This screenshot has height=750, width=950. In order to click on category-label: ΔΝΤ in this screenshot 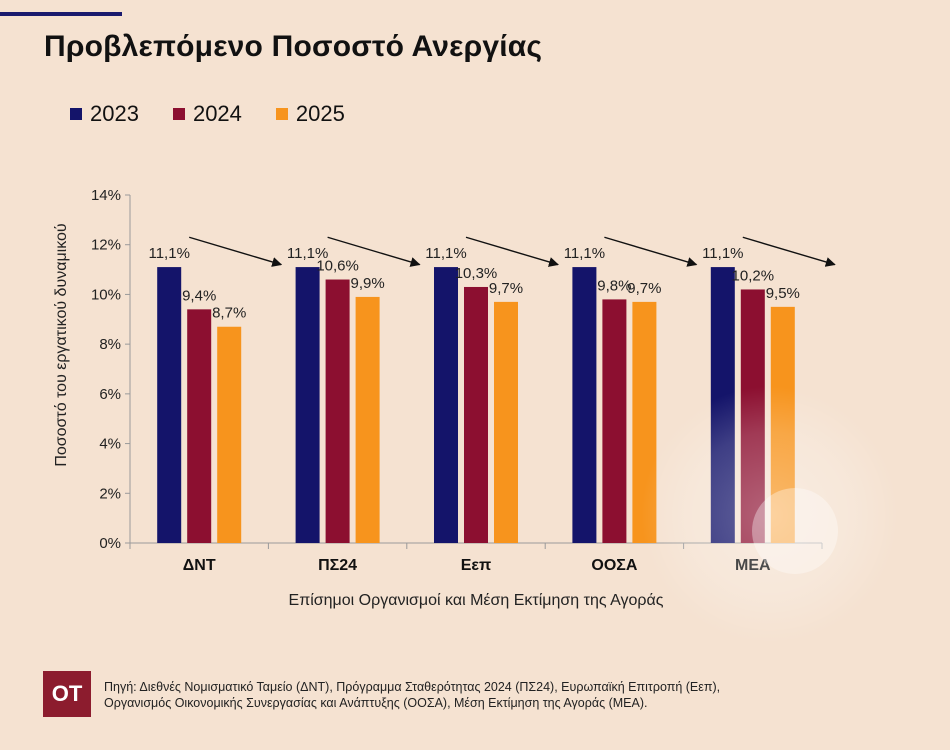, I will do `click(199, 565)`.